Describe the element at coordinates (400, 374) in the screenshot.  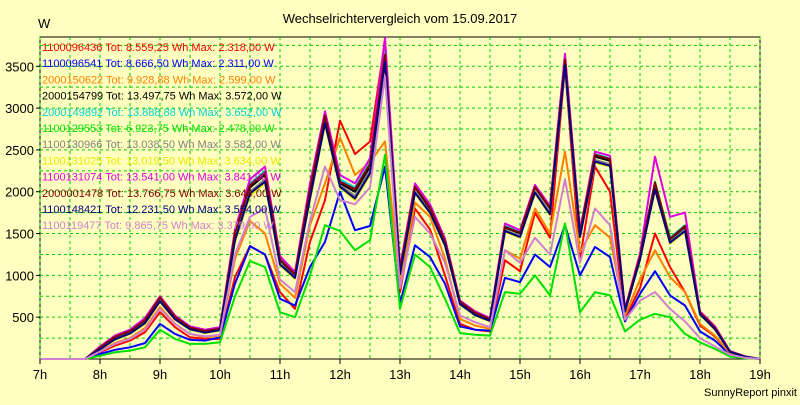
I see `x-tick-label: 13h` at that location.